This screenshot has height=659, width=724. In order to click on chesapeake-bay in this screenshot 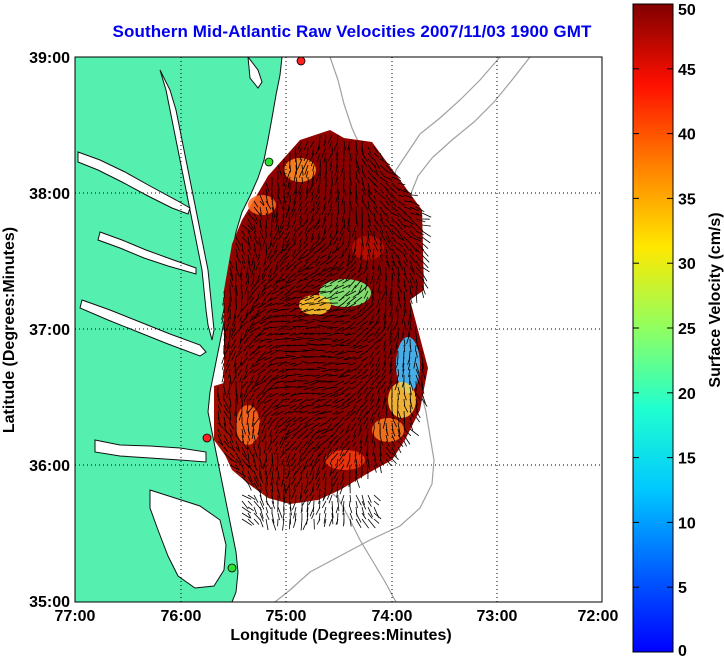, I will do `click(187, 205)`.